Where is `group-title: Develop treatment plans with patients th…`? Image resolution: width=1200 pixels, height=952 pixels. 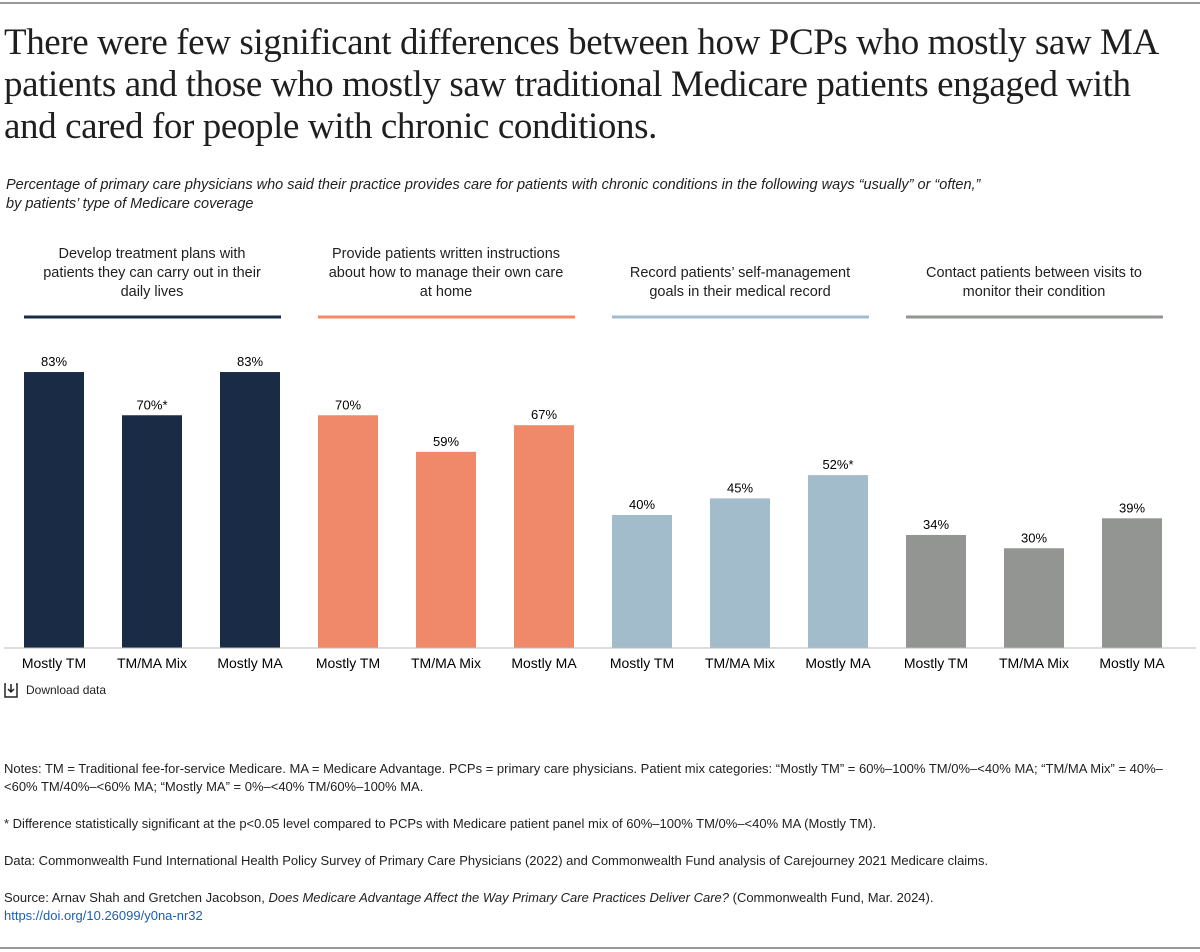 group-title: Develop treatment plans with patients th… is located at coordinates (152, 273).